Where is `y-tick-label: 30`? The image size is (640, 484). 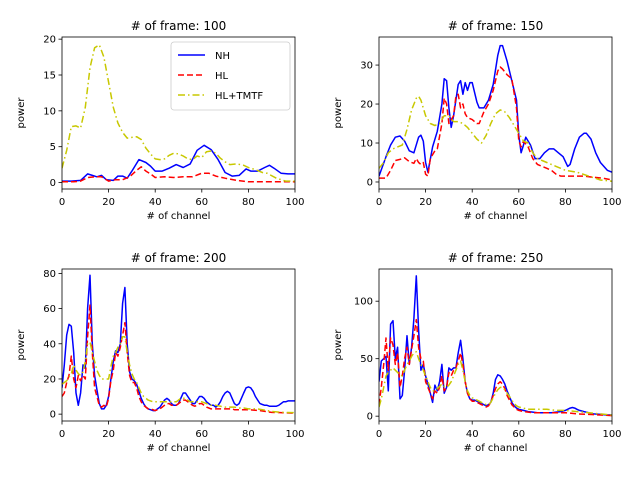
y-tick-label: 30 is located at coordinates (366, 66).